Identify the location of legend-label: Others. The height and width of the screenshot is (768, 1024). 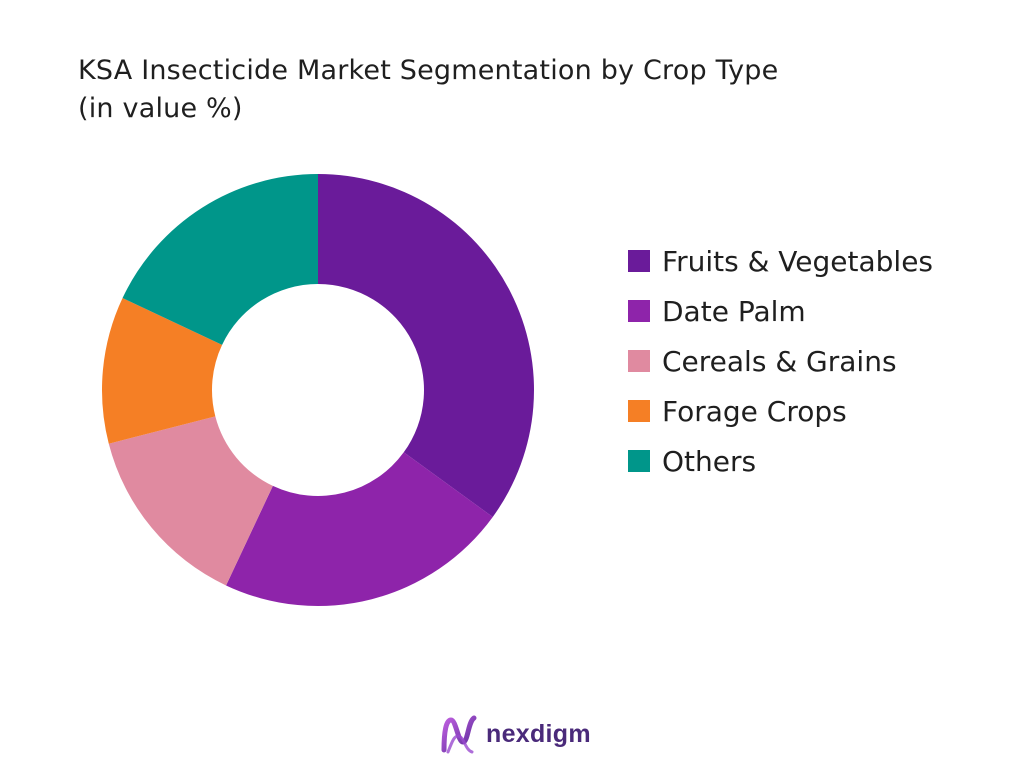
(709, 461).